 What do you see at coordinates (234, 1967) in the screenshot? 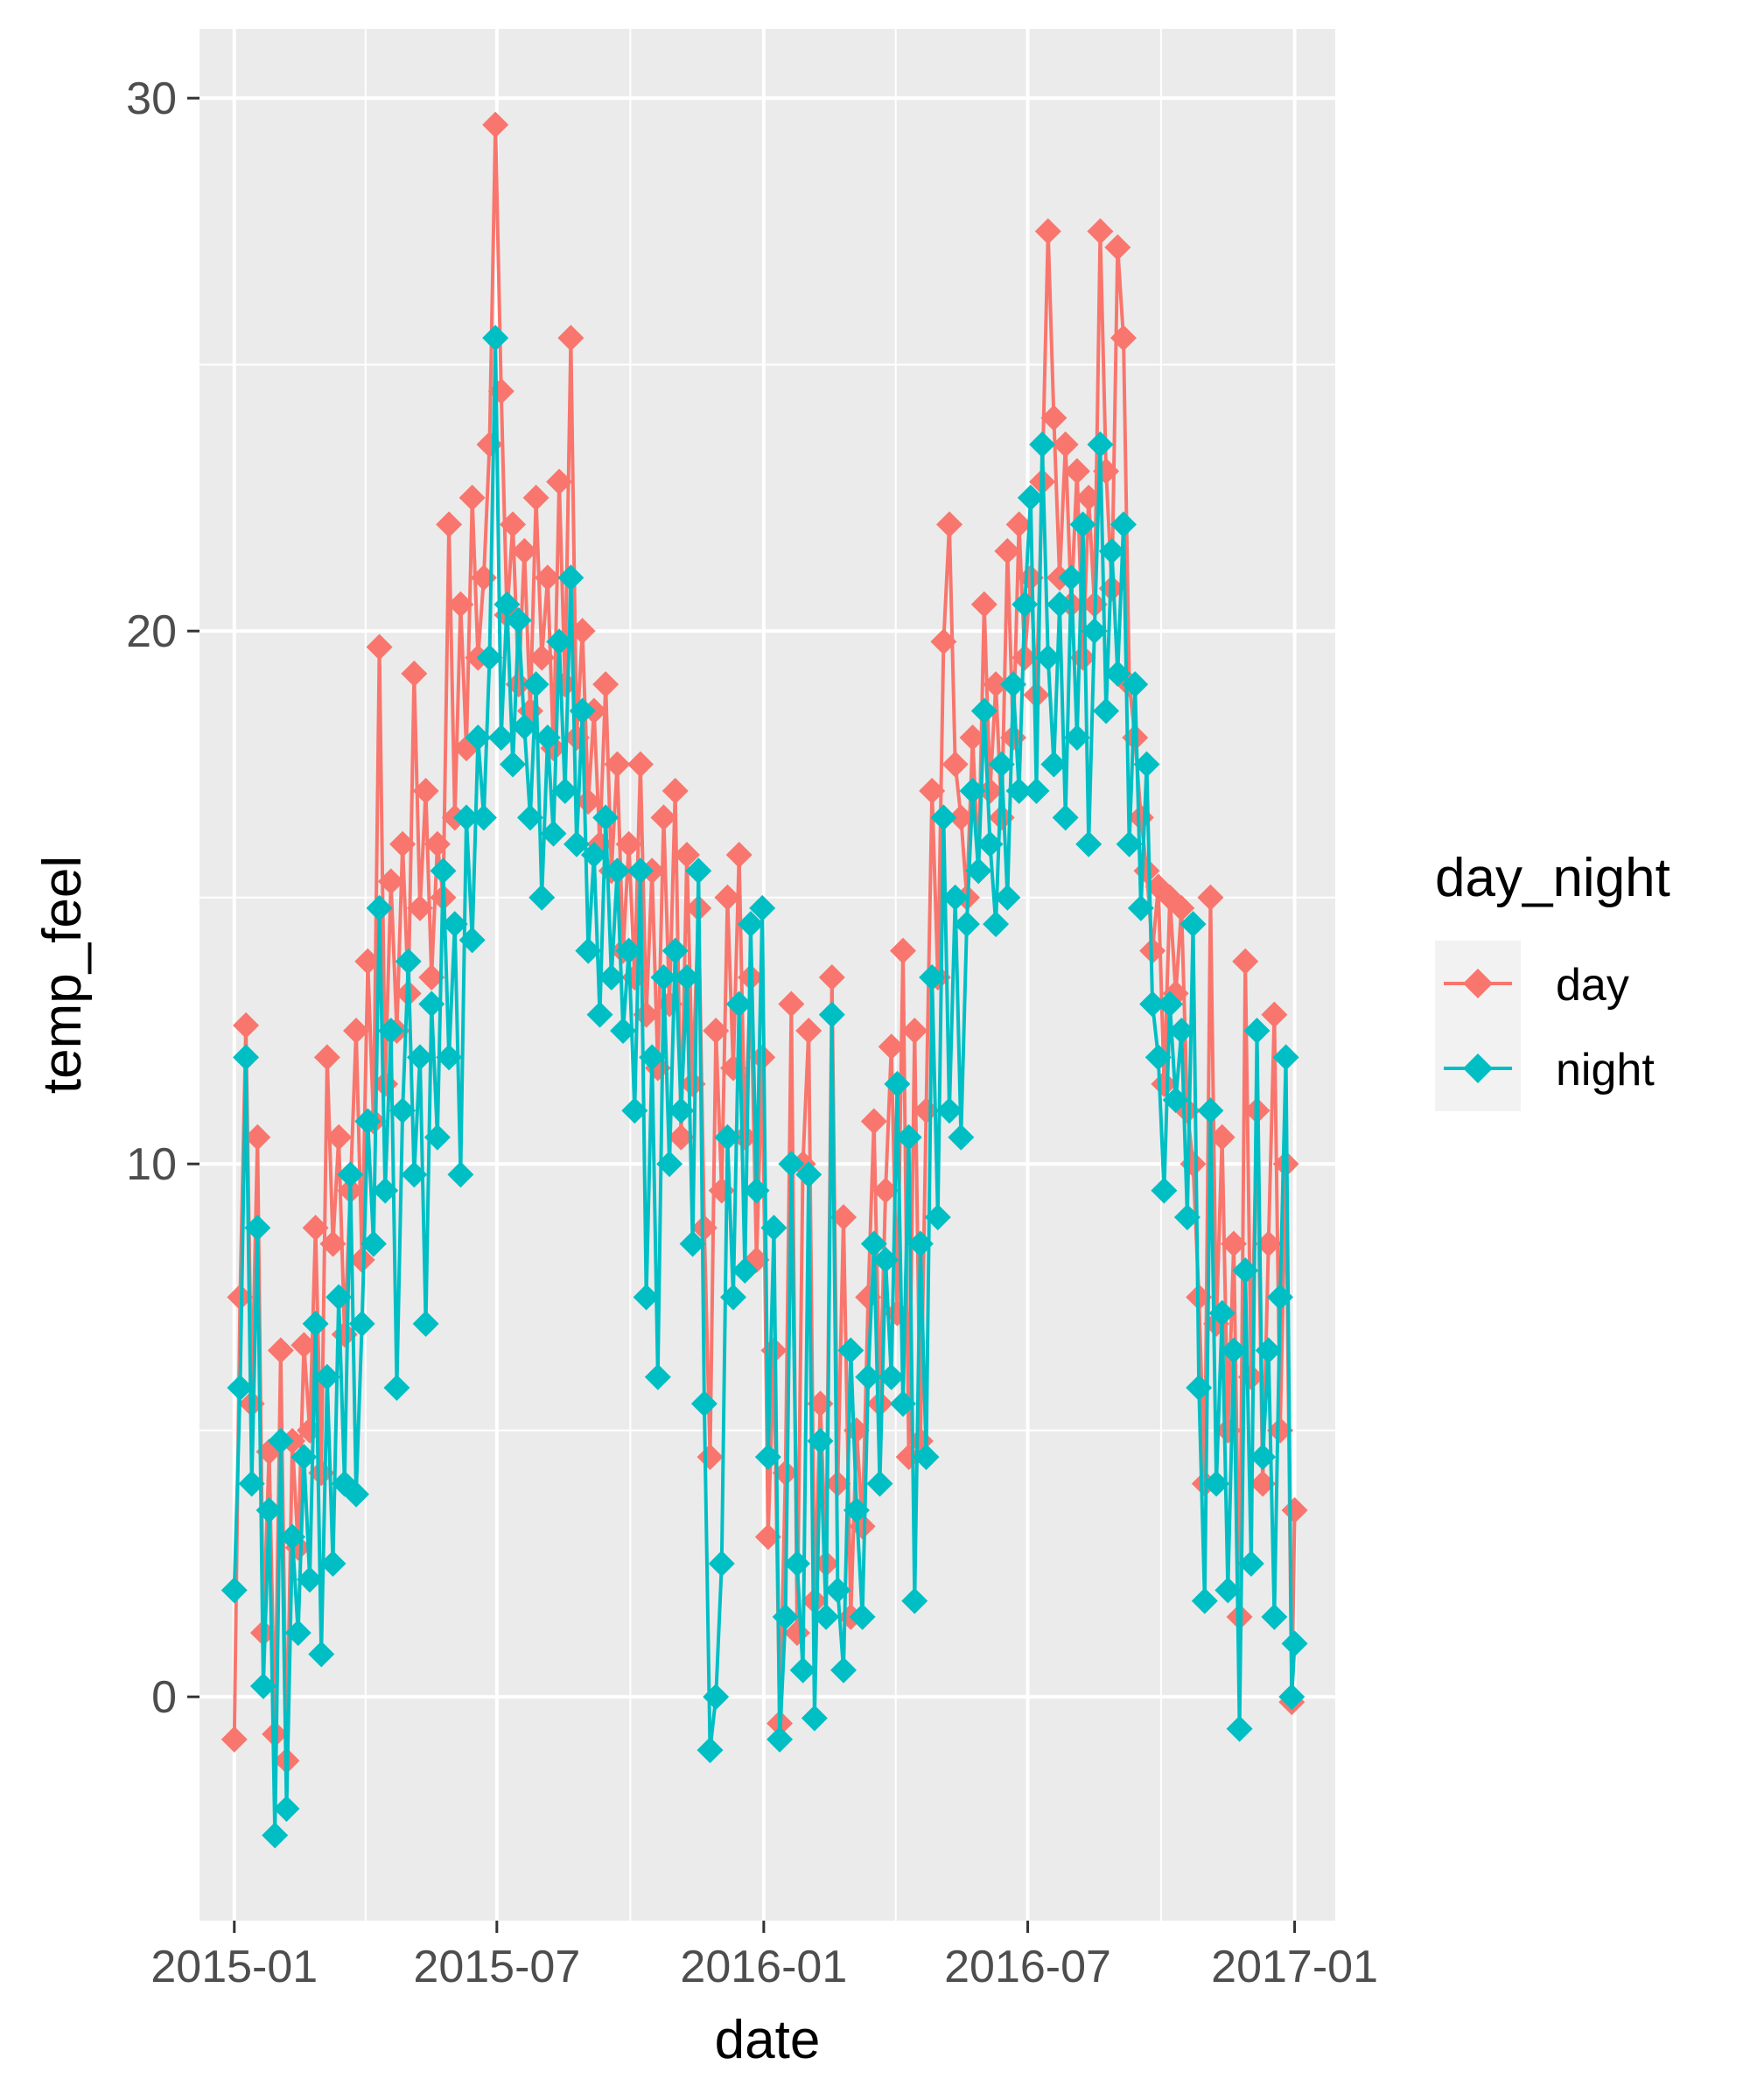
I see `x-tick-label: 2015-01` at bounding box center [234, 1967].